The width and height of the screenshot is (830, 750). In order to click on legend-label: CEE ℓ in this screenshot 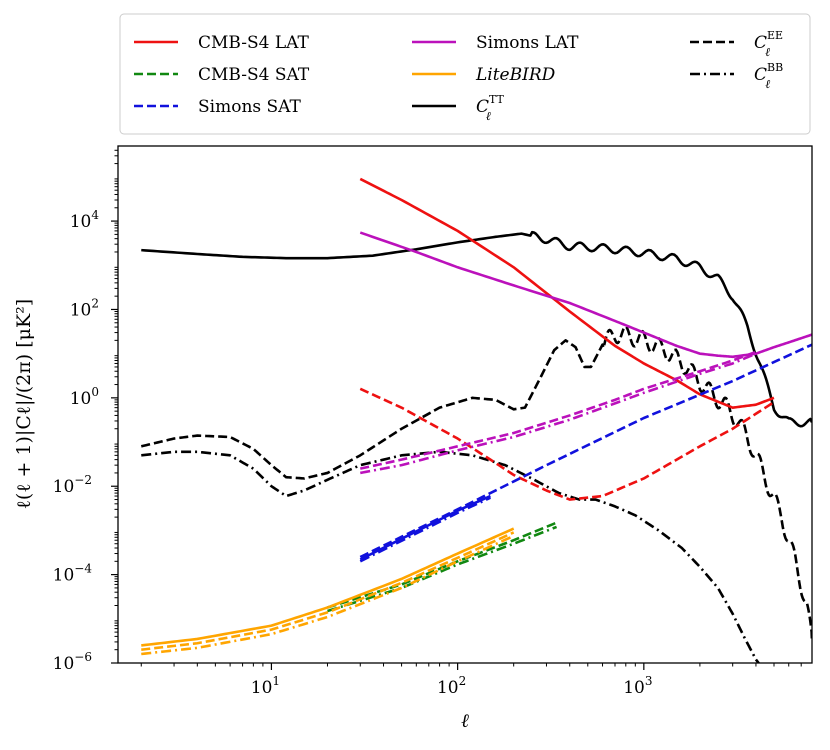, I will do `click(768, 44)`.